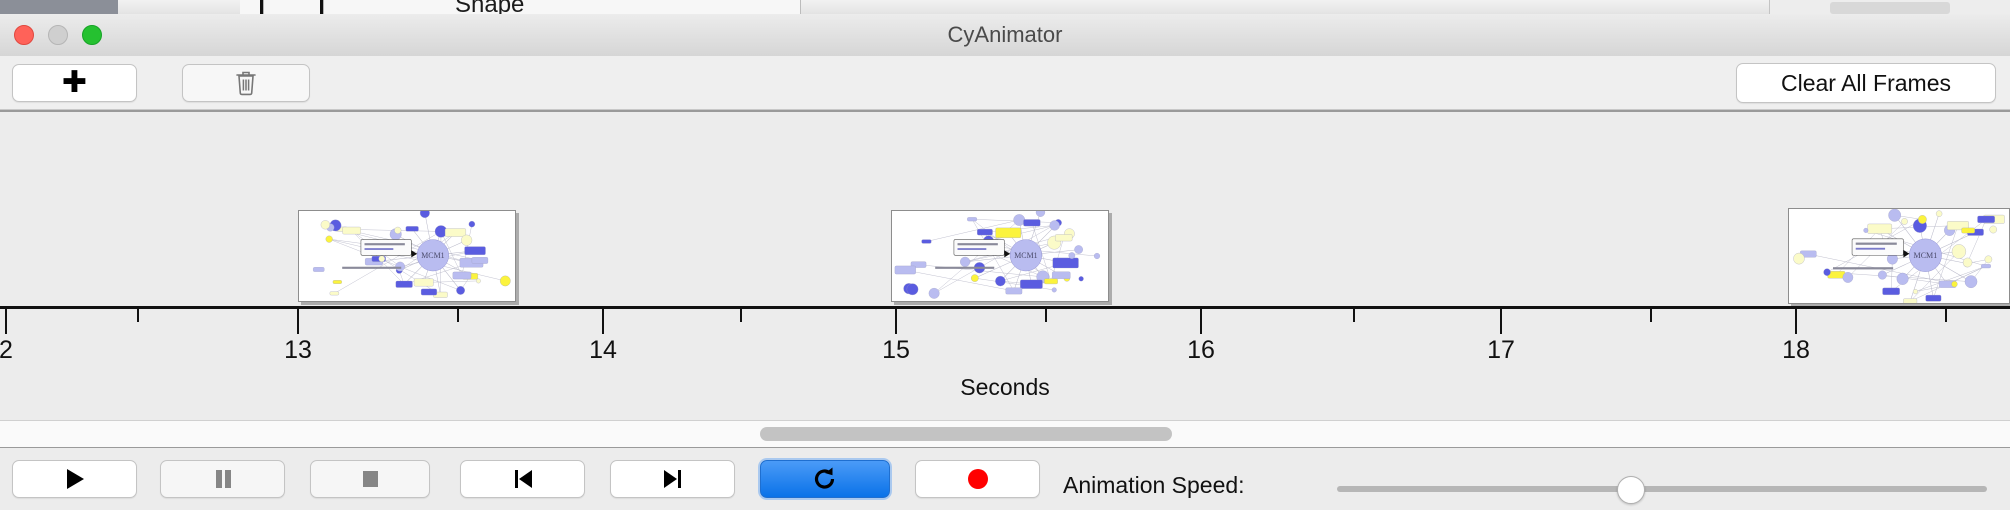 The image size is (2010, 510). I want to click on plus-icon: ✚, so click(74, 82).